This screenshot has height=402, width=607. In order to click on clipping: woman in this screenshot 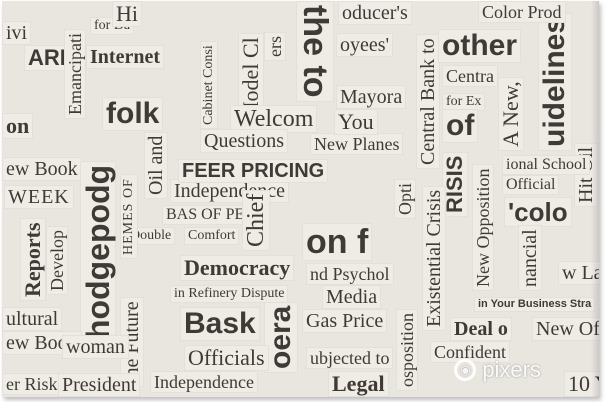, I will do `click(95, 347)`.